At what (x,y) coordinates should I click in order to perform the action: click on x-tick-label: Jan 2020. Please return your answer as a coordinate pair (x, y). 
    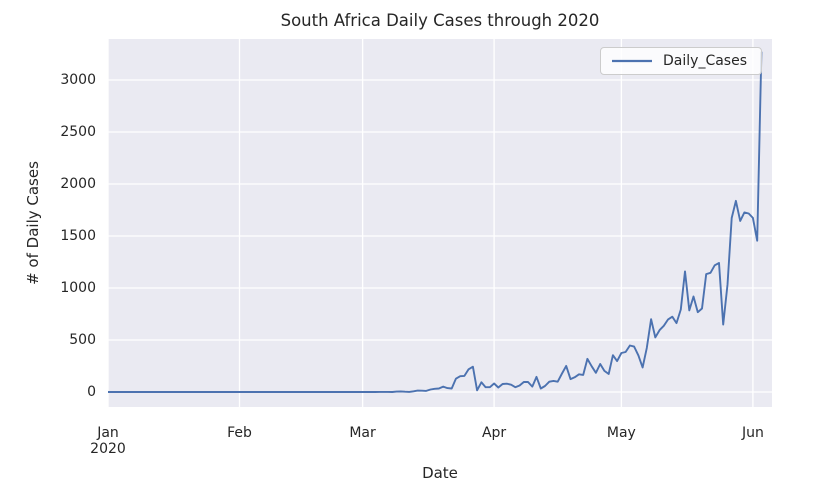
    Looking at the image, I should click on (108, 441).